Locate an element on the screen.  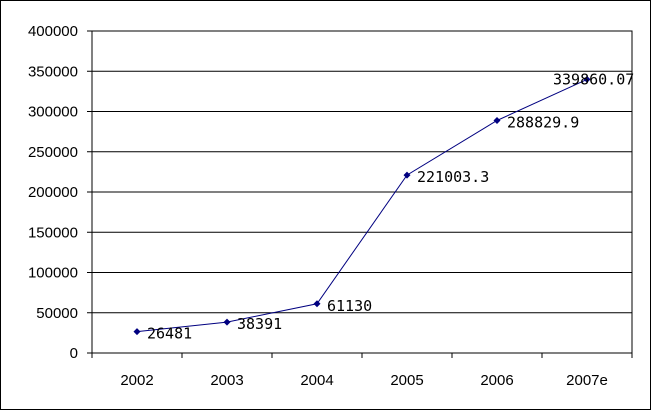
y-tick-label: 350000 is located at coordinates (53, 71).